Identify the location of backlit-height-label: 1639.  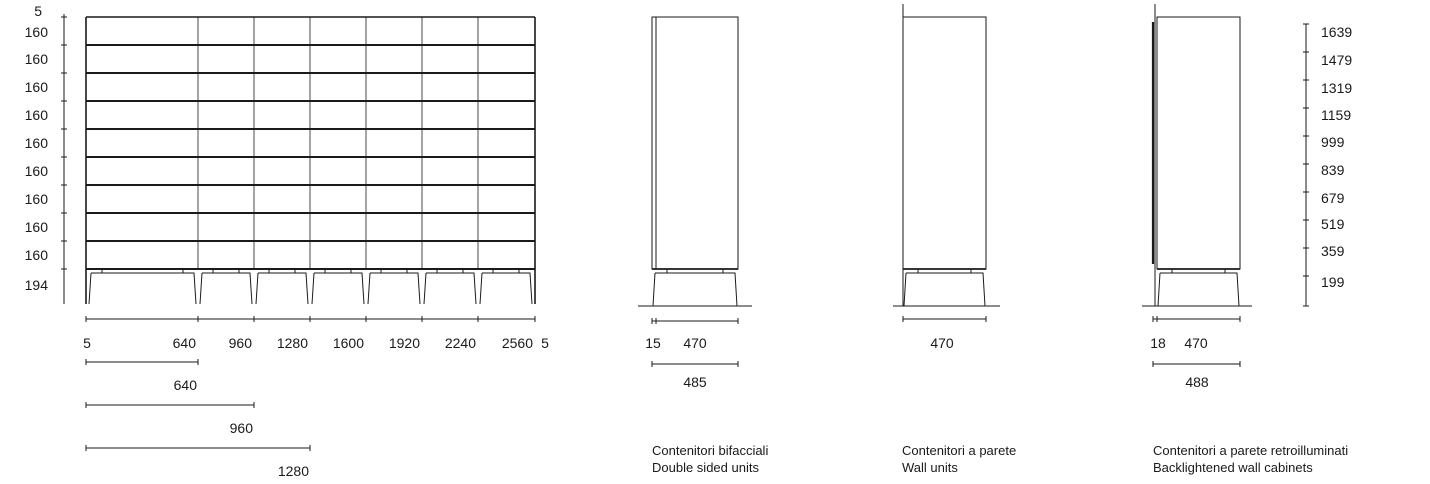
(1336, 32).